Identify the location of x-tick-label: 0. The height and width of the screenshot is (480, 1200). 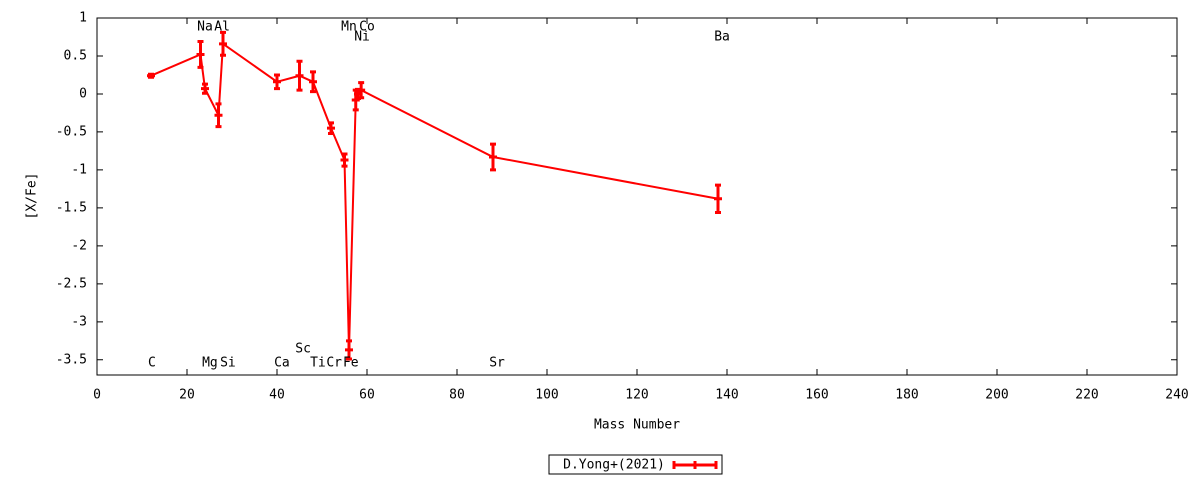
(97, 395).